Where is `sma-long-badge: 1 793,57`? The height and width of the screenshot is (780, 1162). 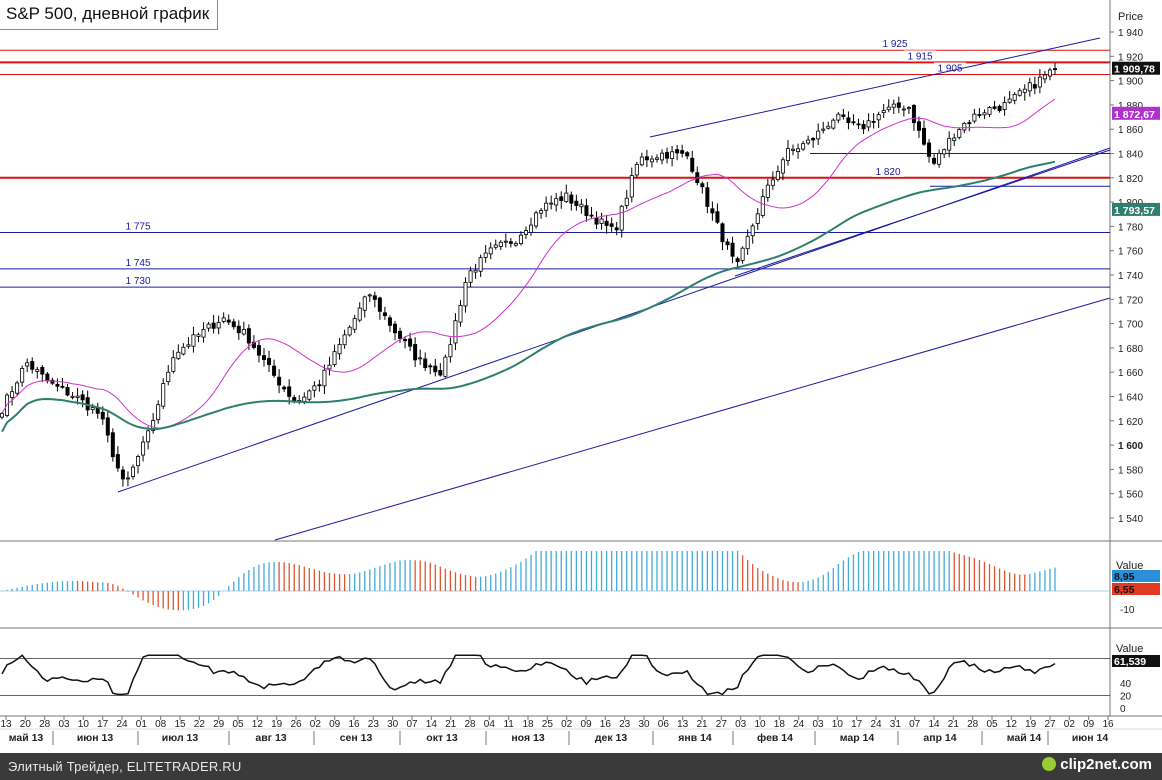 sma-long-badge: 1 793,57 is located at coordinates (1134, 211).